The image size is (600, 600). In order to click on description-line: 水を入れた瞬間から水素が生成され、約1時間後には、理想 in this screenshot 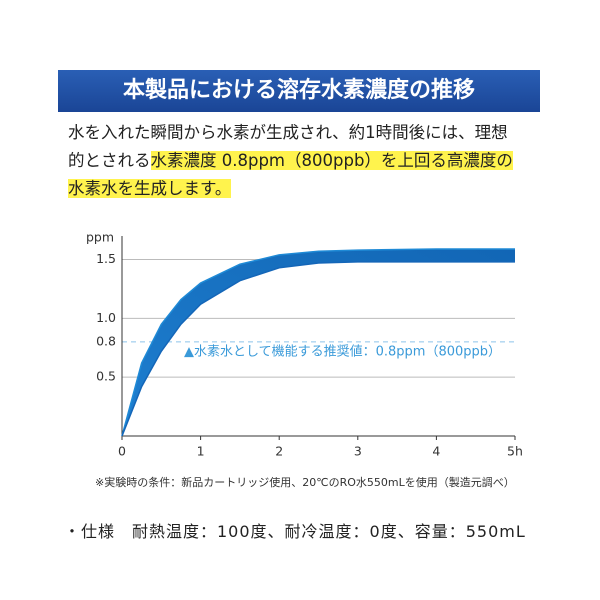, I will do `click(288, 132)`.